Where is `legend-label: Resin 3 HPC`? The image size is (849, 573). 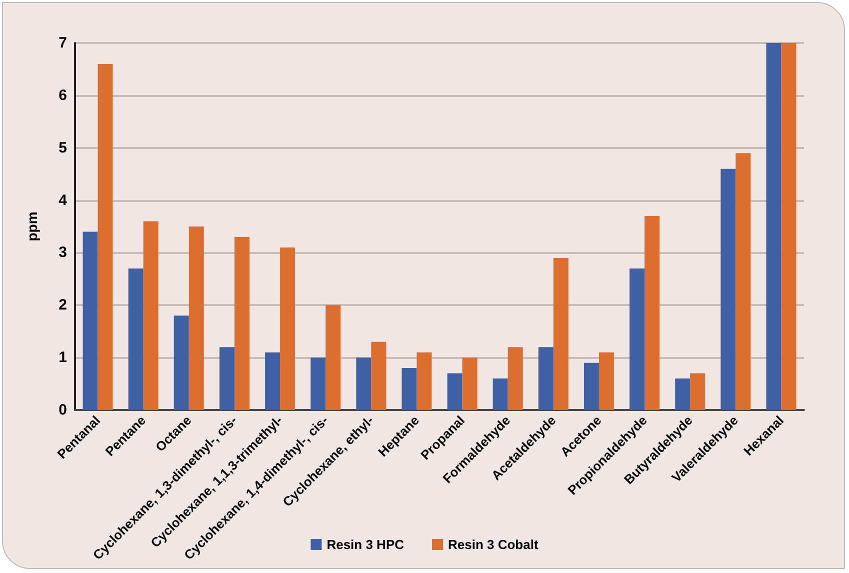 legend-label: Resin 3 HPC is located at coordinates (365, 544).